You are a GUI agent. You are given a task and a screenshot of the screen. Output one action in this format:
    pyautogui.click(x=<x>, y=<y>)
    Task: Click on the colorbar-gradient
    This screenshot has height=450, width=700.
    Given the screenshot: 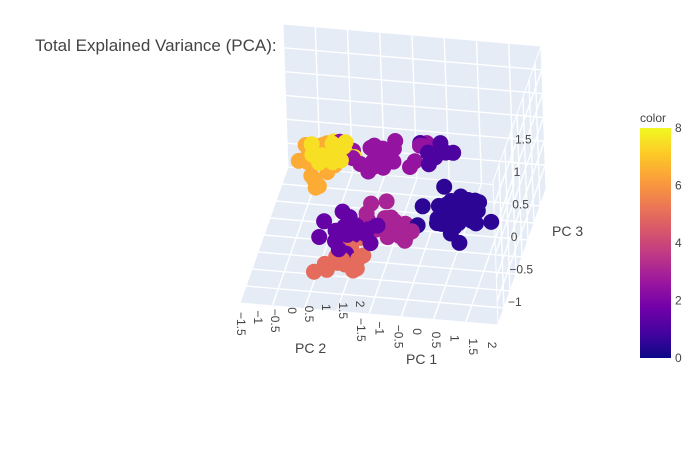 What is the action you would take?
    pyautogui.click(x=655, y=243)
    